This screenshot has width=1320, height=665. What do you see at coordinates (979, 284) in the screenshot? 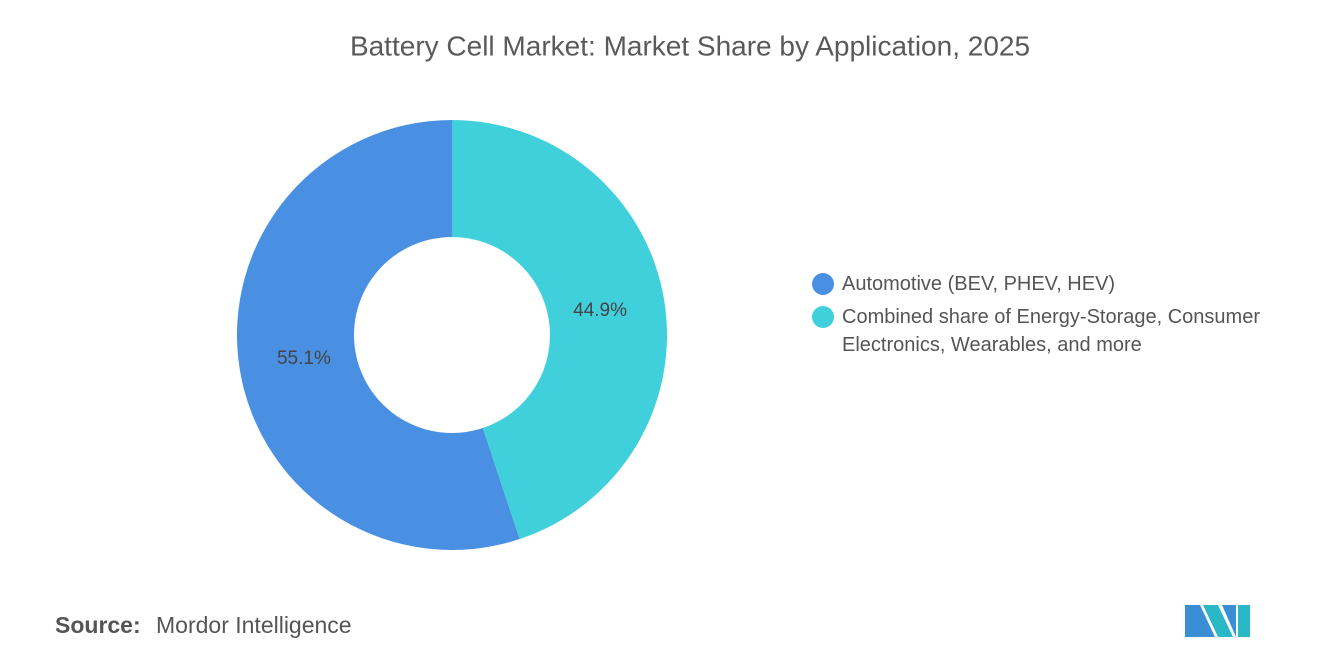
I see `legend-label: Automotive (BEV, PHEV, HEV)` at bounding box center [979, 284].